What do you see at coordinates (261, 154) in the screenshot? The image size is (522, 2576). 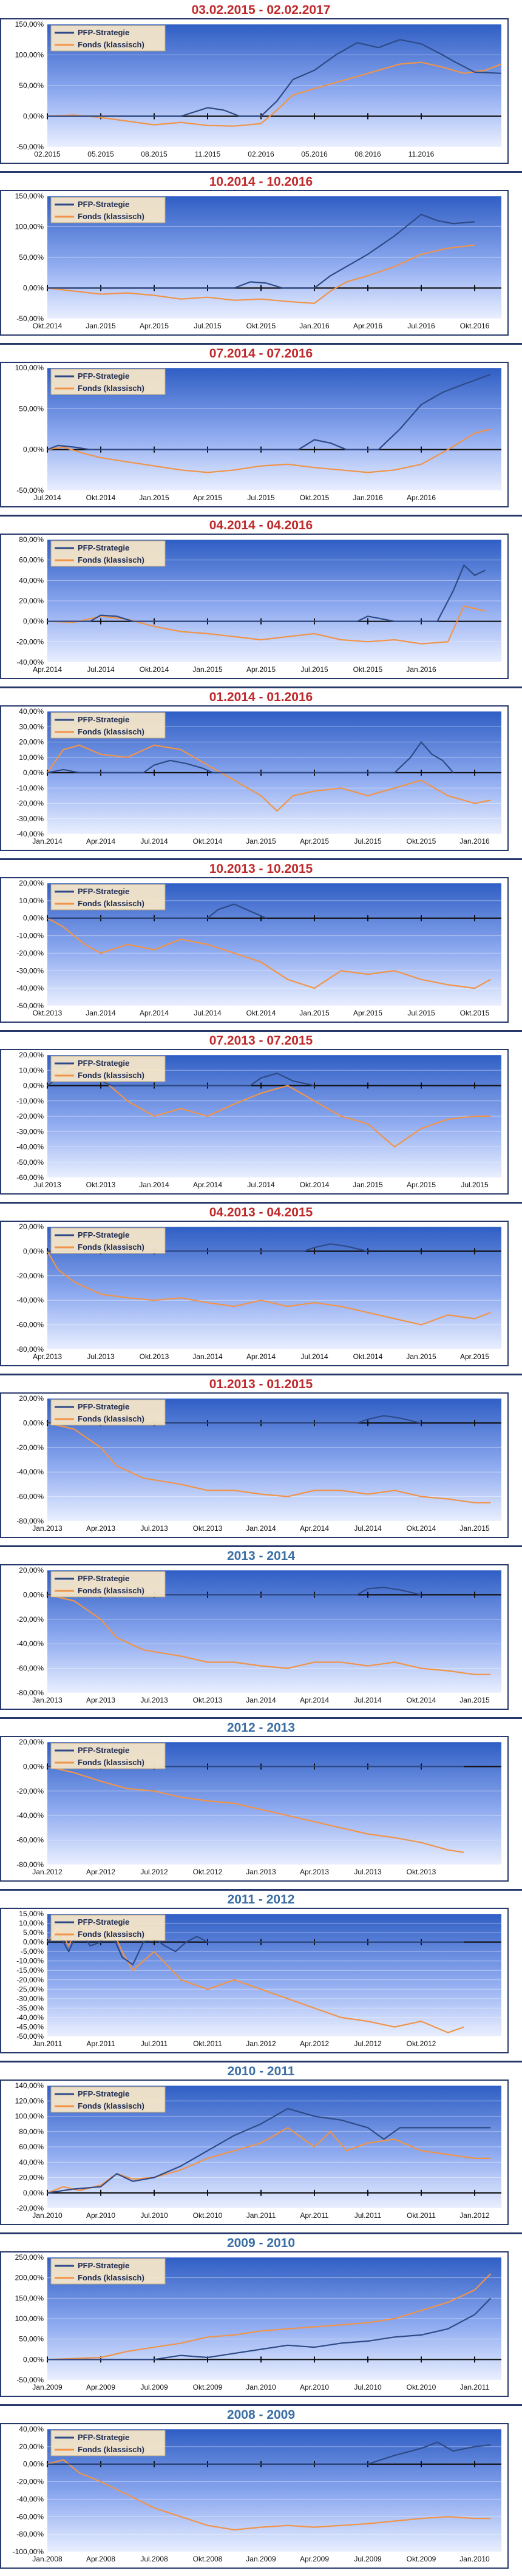 I see `x-tick-label: 02.2016` at bounding box center [261, 154].